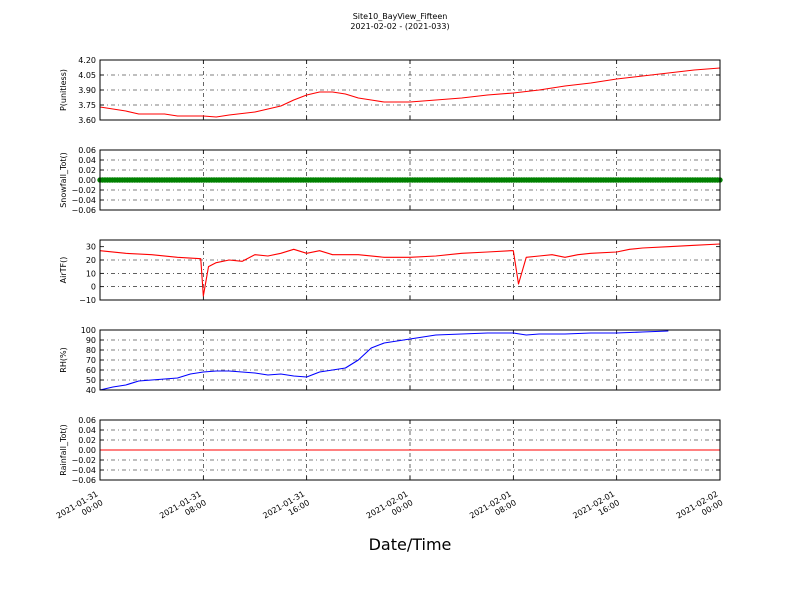 The width and height of the screenshot is (800, 600). Describe the element at coordinates (63, 450) in the screenshot. I see `y-axis-label: Rainfall_Tot()` at that location.